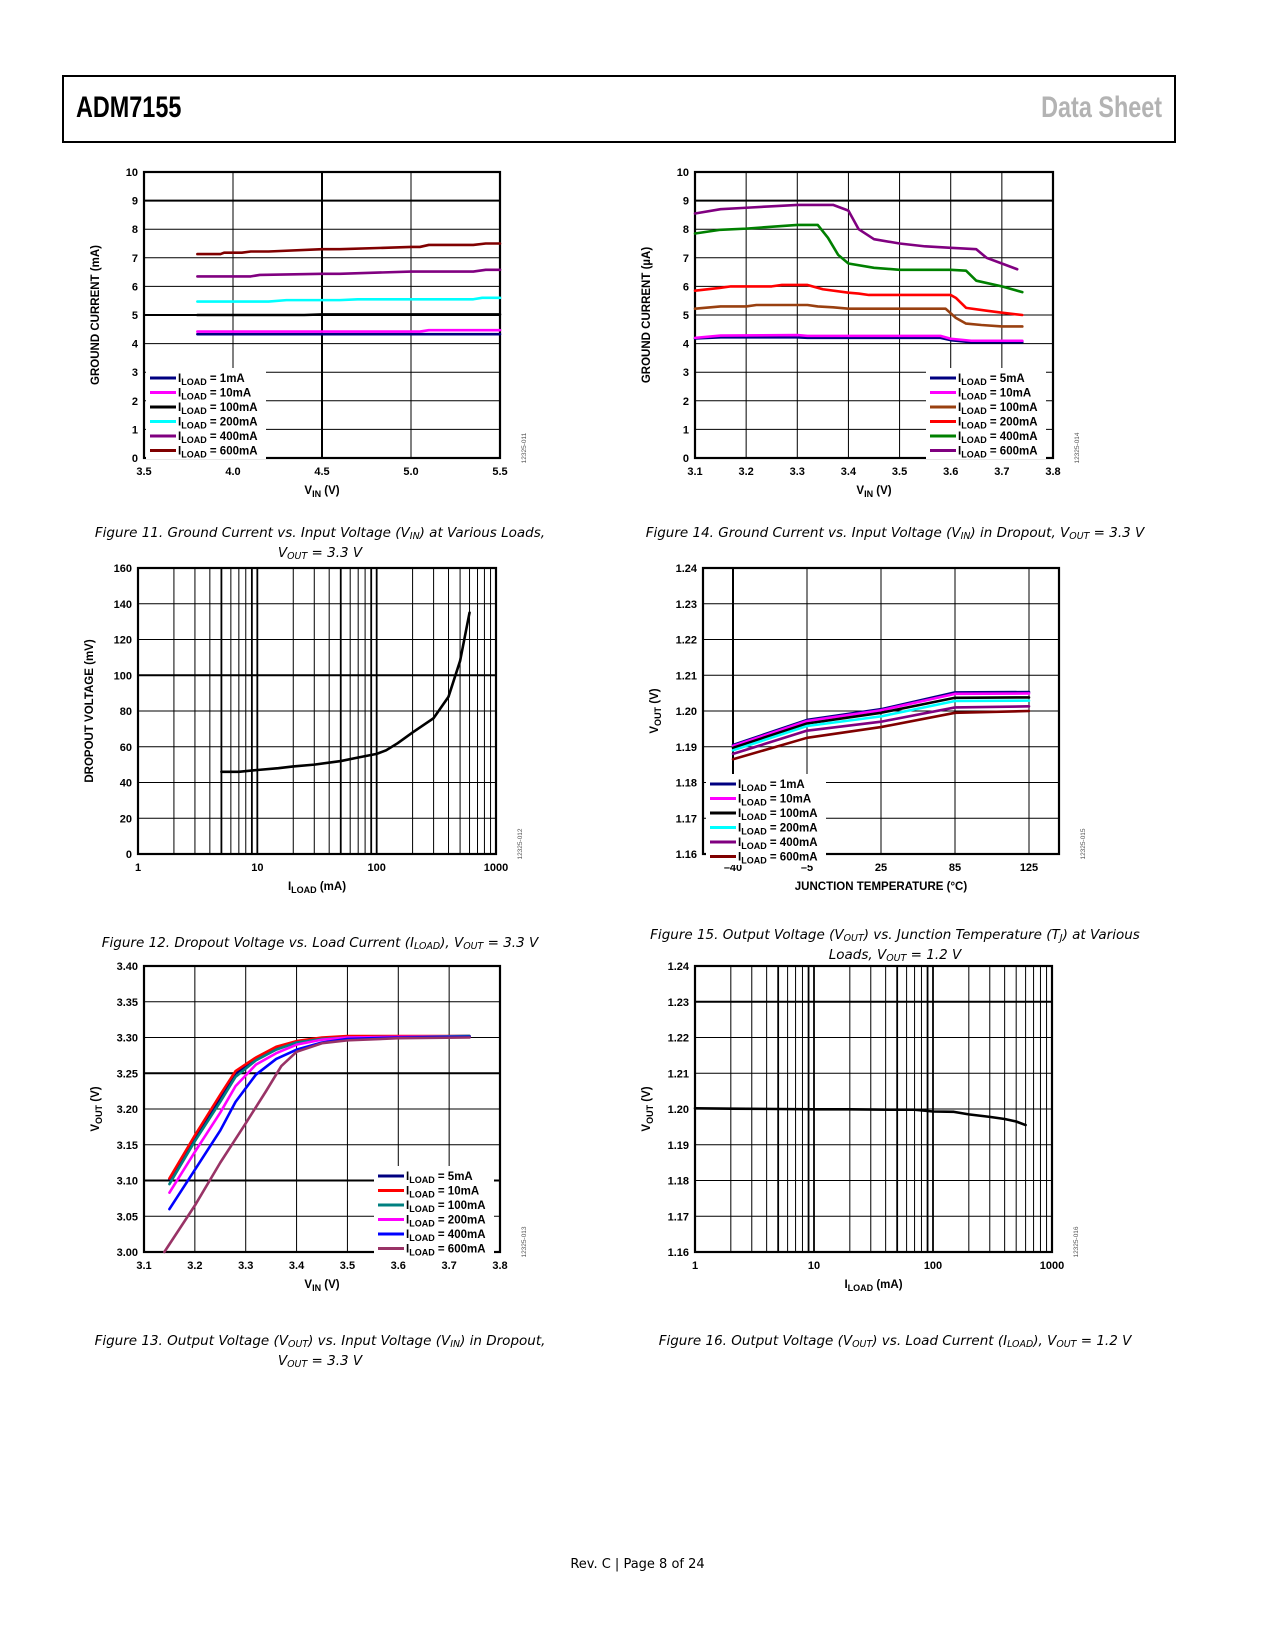 Image resolution: width=1275 pixels, height=1650 pixels. What do you see at coordinates (123, 676) in the screenshot?
I see `y-tick-label: 100` at bounding box center [123, 676].